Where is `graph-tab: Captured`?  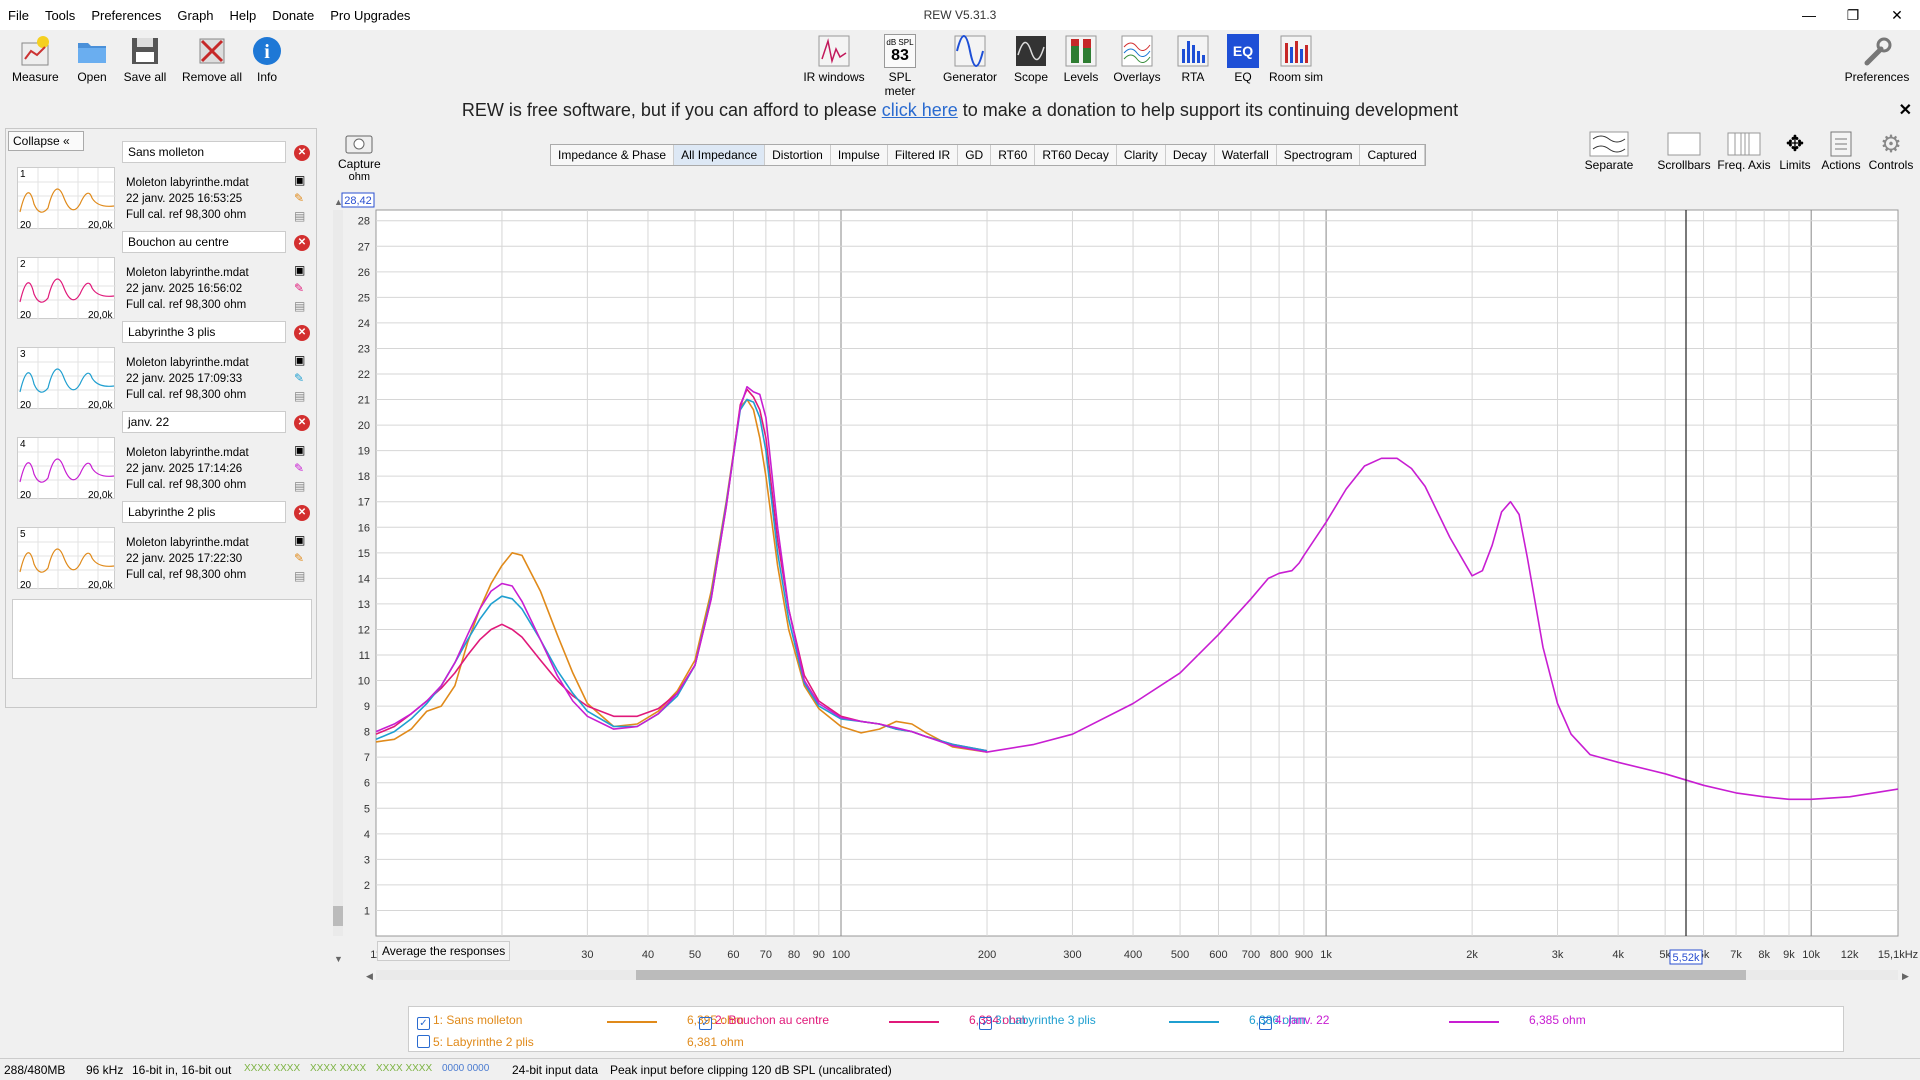 graph-tab: Captured is located at coordinates (1392, 155).